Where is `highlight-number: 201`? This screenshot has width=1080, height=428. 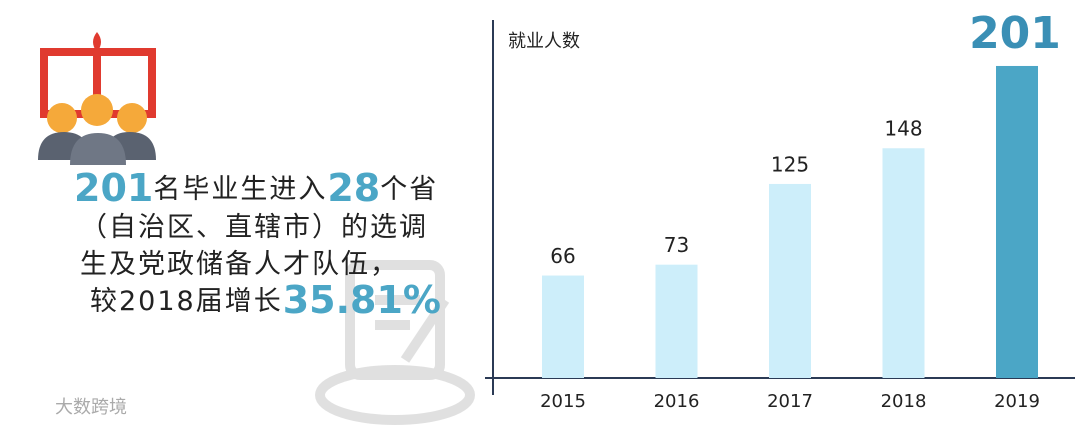
highlight-number: 201 is located at coordinates (113, 188).